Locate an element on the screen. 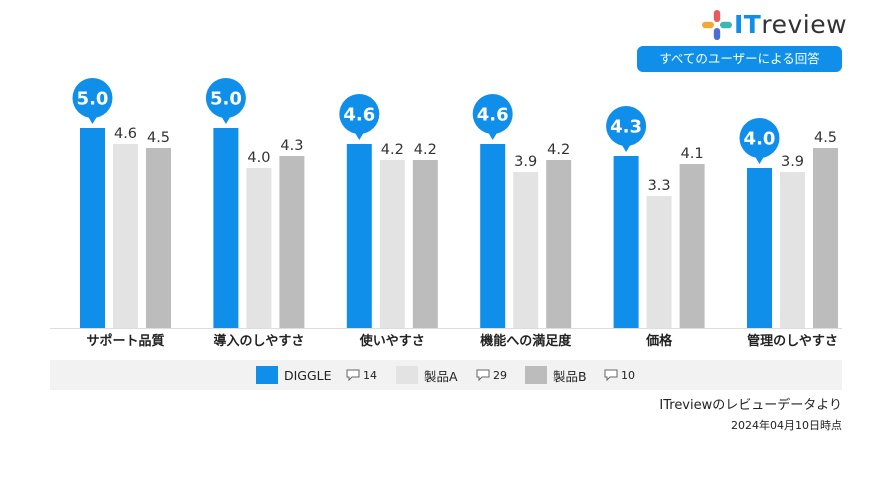 This screenshot has width=892, height=480. legend-item-product-a: 製品A is located at coordinates (427, 375).